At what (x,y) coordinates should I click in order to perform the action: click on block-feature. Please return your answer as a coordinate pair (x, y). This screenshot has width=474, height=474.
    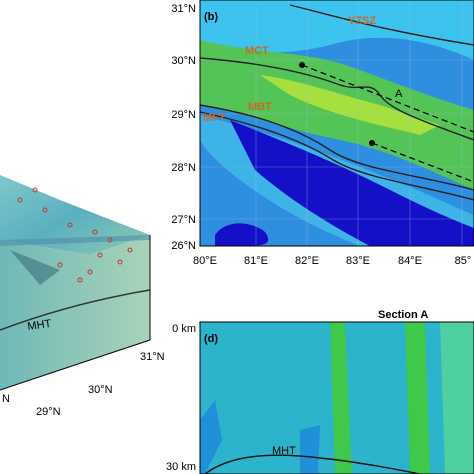
    Looking at the image, I should click on (35, 267).